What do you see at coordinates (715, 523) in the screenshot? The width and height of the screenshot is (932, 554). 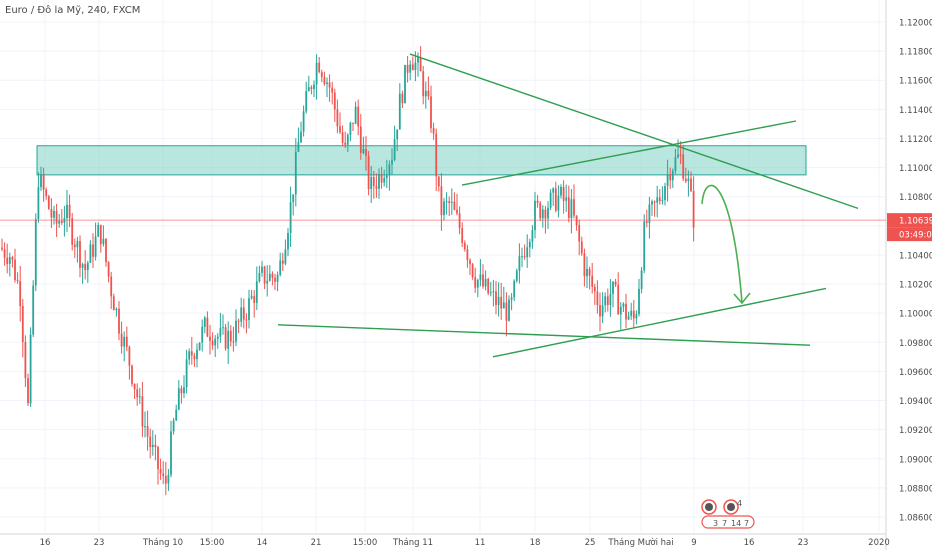 I see `event-badge-label: 3` at bounding box center [715, 523].